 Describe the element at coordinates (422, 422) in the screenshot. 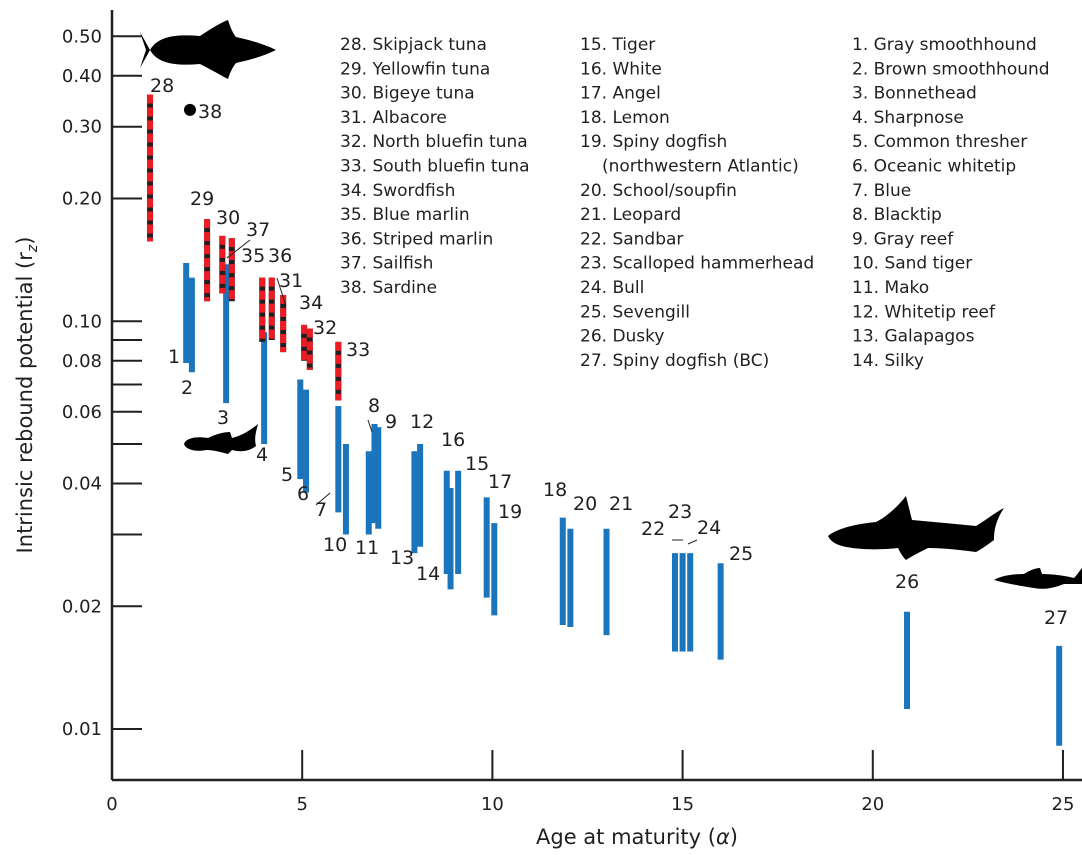

I see `mark-label-12: 12` at that location.